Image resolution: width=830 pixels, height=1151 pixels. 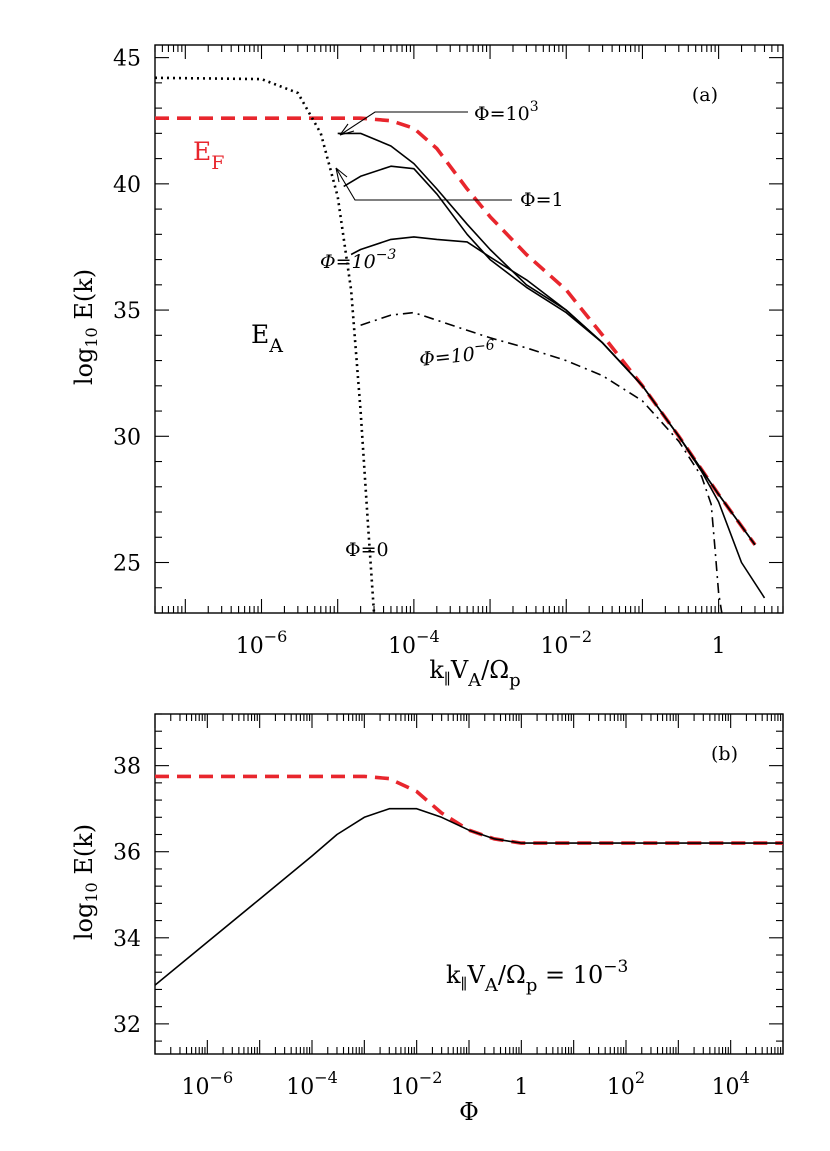 I want to click on panel-a-series-5-line, so click(x=541, y=462).